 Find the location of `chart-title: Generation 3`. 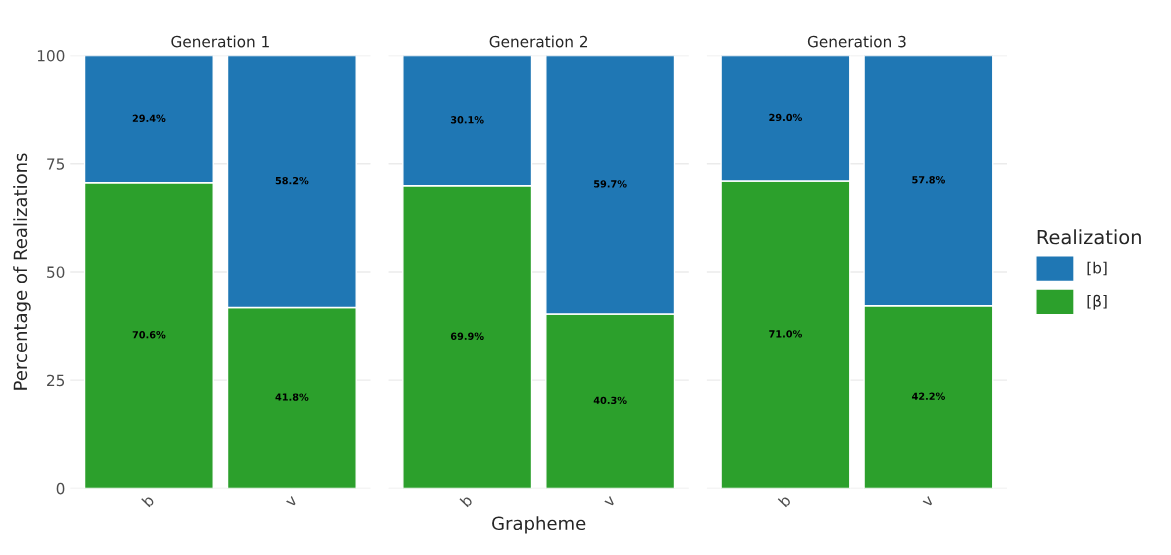

chart-title: Generation 3 is located at coordinates (856, 41).